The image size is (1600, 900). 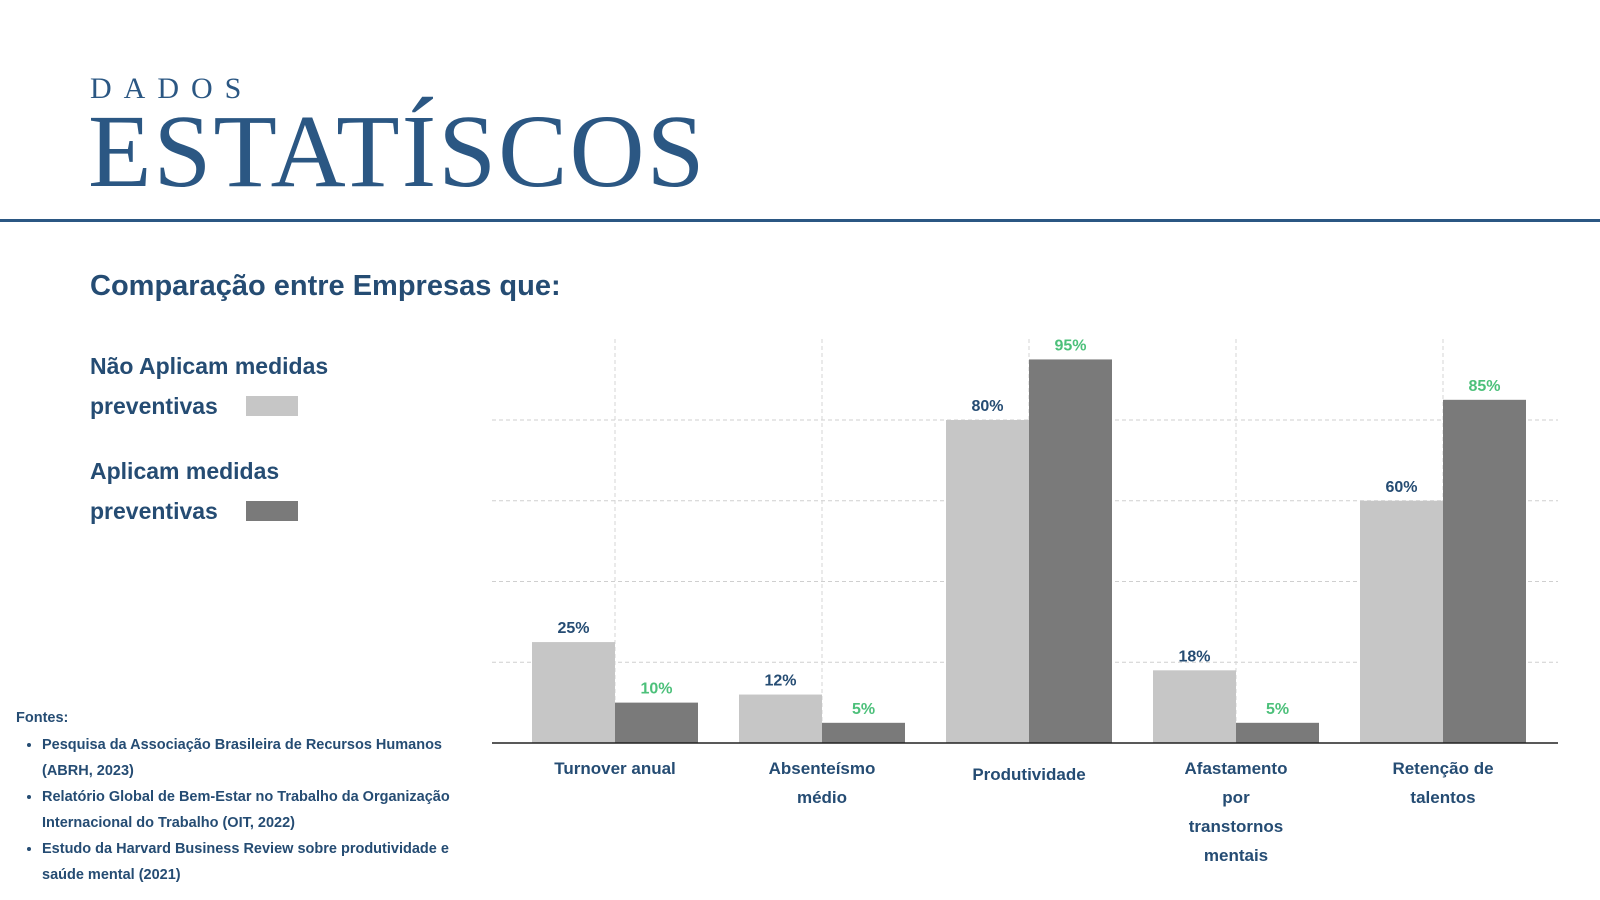 What do you see at coordinates (822, 783) in the screenshot?
I see `category-label: Absenteísmo médio` at bounding box center [822, 783].